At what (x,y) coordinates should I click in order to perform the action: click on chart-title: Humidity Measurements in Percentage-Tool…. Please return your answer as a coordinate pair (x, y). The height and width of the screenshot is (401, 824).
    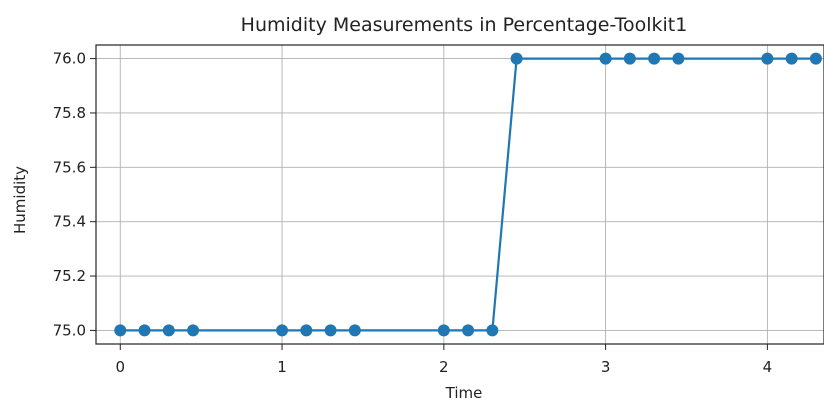
    Looking at the image, I should click on (464, 25).